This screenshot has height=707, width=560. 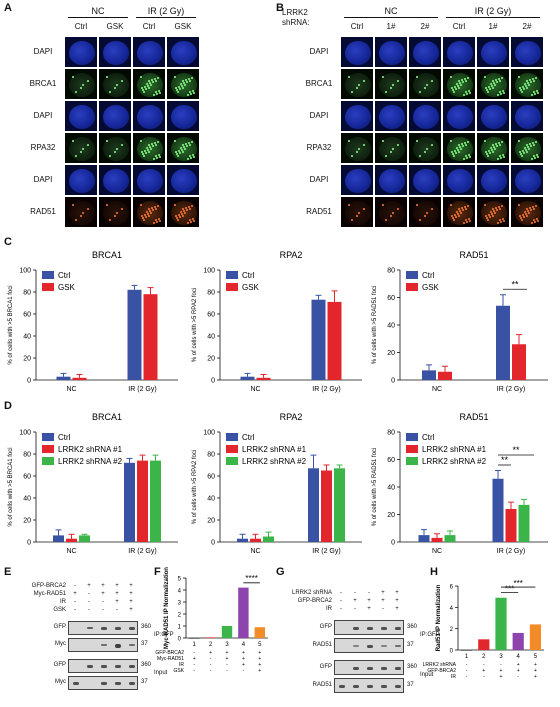 What do you see at coordinates (467, 671) in the screenshot?
I see `condition-sign: -` at bounding box center [467, 671].